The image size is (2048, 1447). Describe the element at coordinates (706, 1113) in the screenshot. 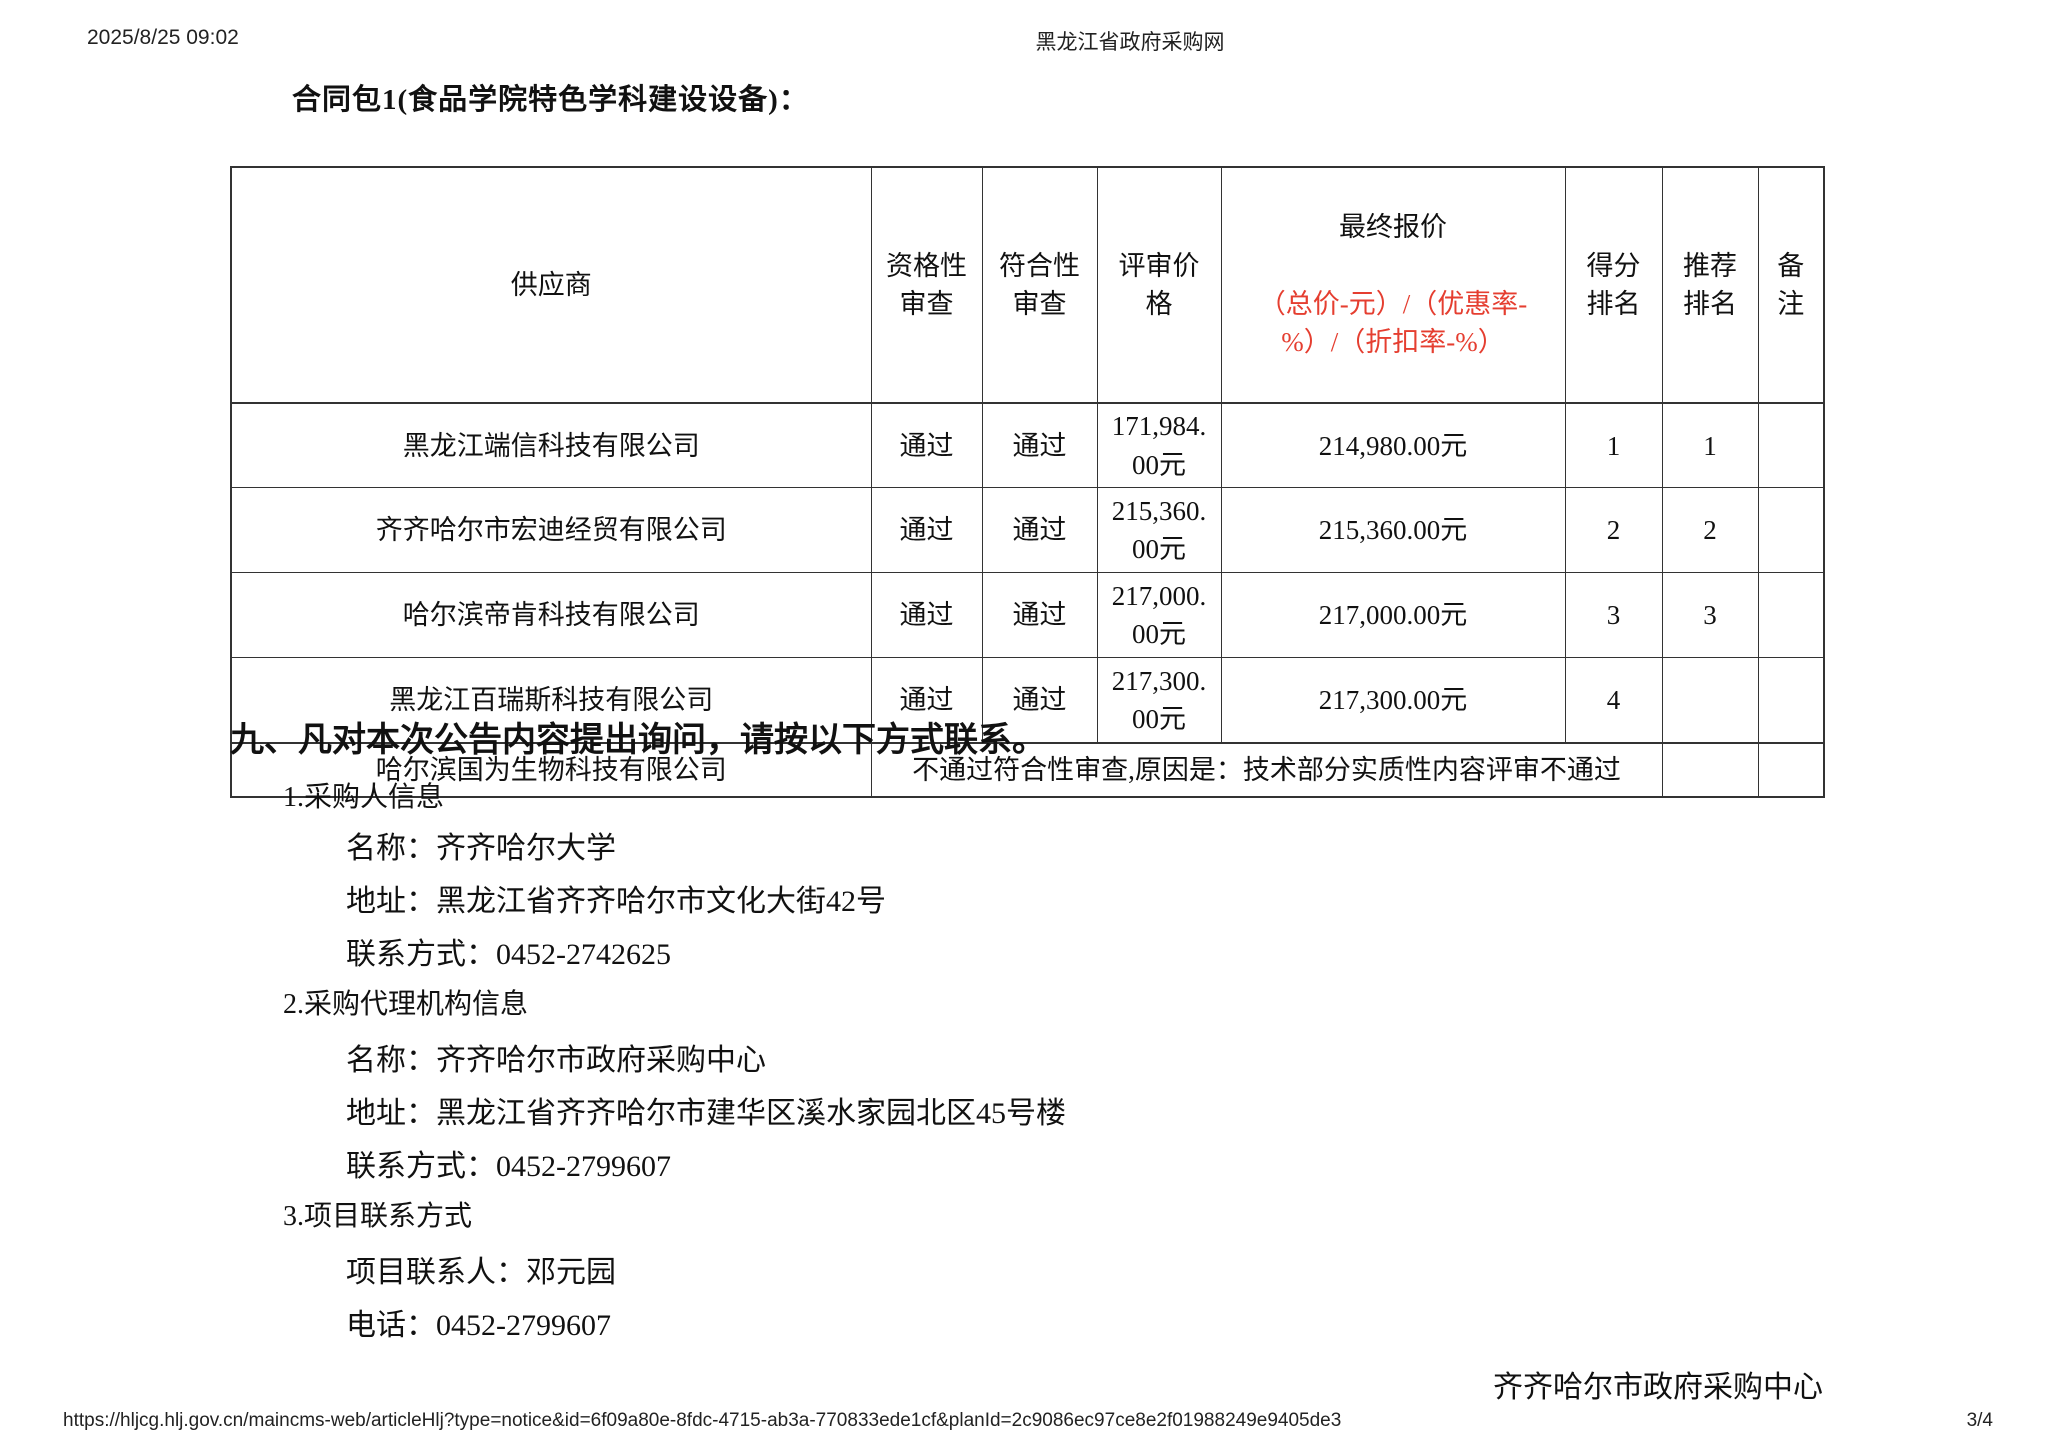

I see `agency-address: 地址：黑龙江省齐齐哈尔市建华区溪水家园北区45号楼` at that location.